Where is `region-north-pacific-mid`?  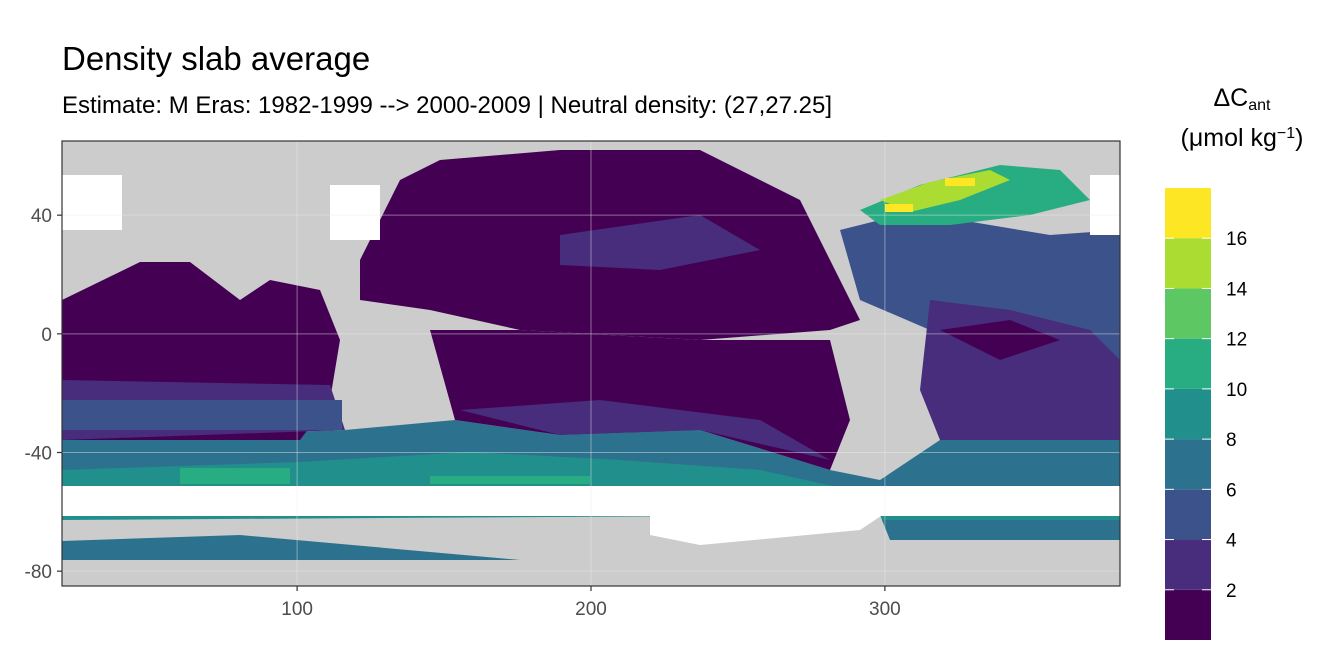
region-north-pacific-mid is located at coordinates (660, 242).